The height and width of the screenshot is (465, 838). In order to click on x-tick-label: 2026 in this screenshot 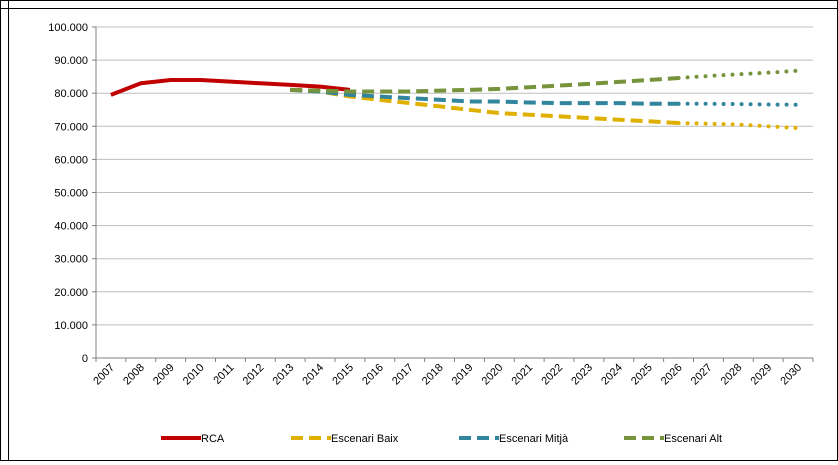, I will do `click(672, 375)`.